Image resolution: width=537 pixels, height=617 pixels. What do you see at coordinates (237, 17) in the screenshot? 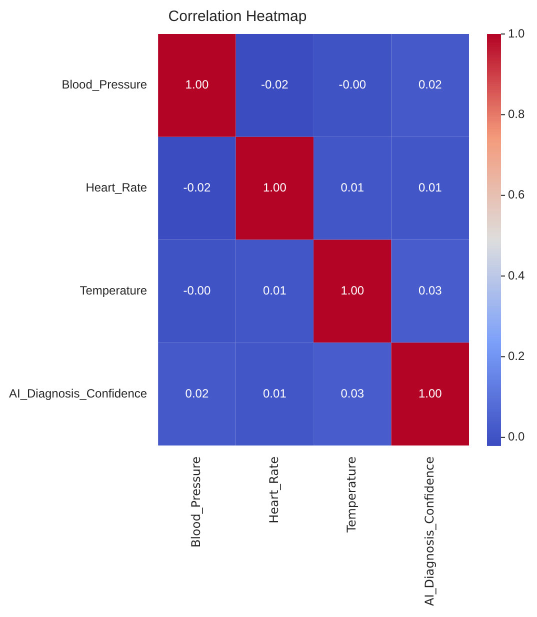
I see `chart-title: Correlation Heatmap` at bounding box center [237, 17].